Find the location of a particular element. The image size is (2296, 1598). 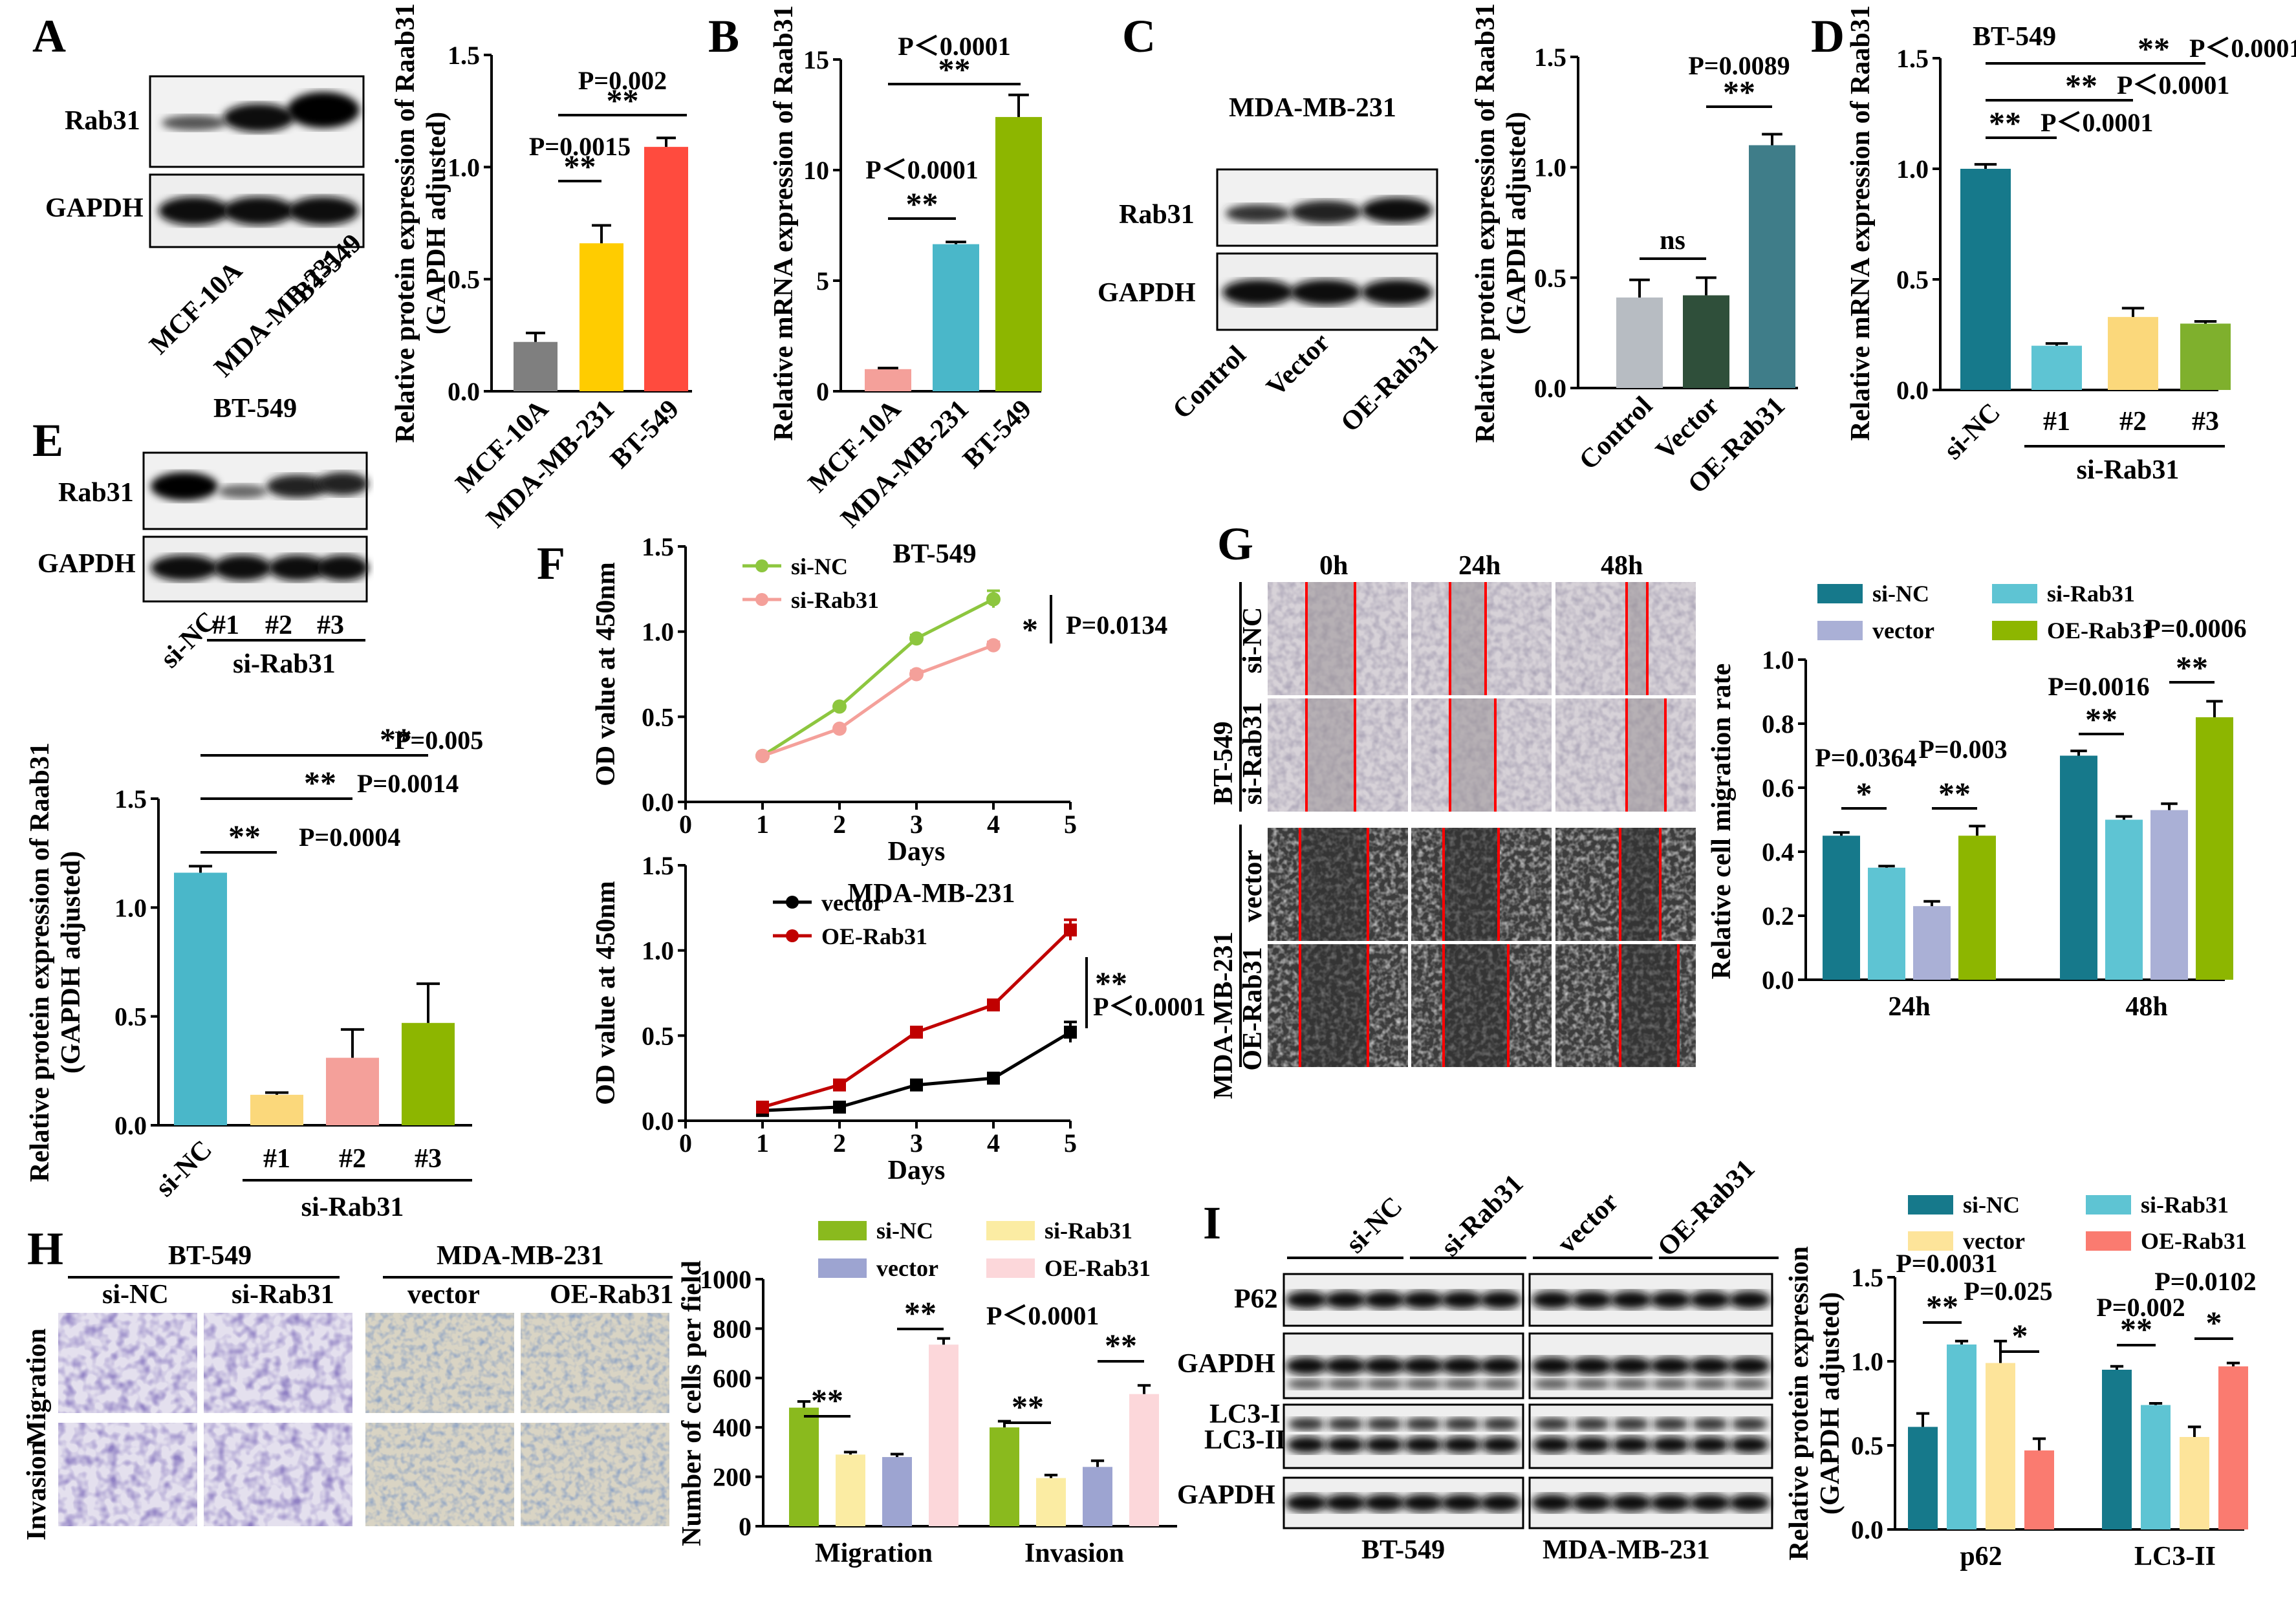

chartF1-x-tick-label: 1 is located at coordinates (762, 824).